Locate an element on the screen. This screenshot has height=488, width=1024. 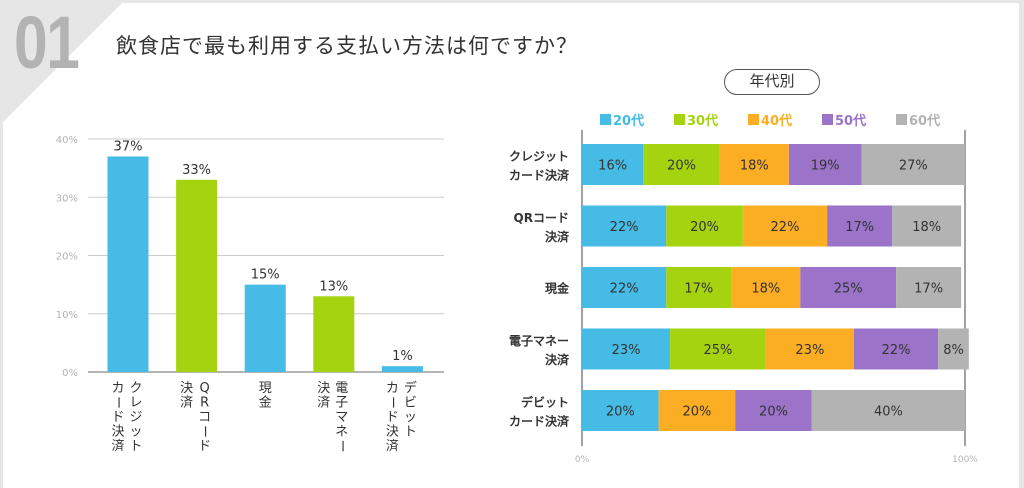
x-category-label-char: 金 is located at coordinates (265, 403).